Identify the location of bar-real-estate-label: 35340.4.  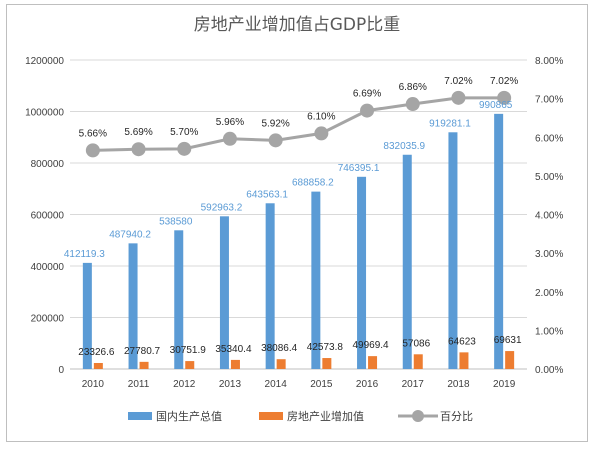
(233, 349).